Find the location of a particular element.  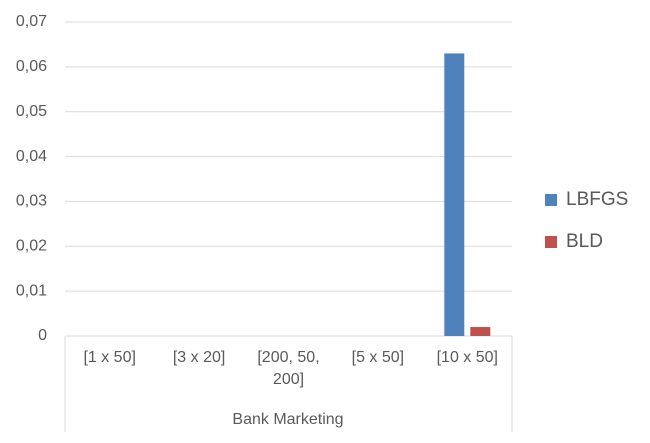

y-tick-label: 0,01 is located at coordinates (31, 290).